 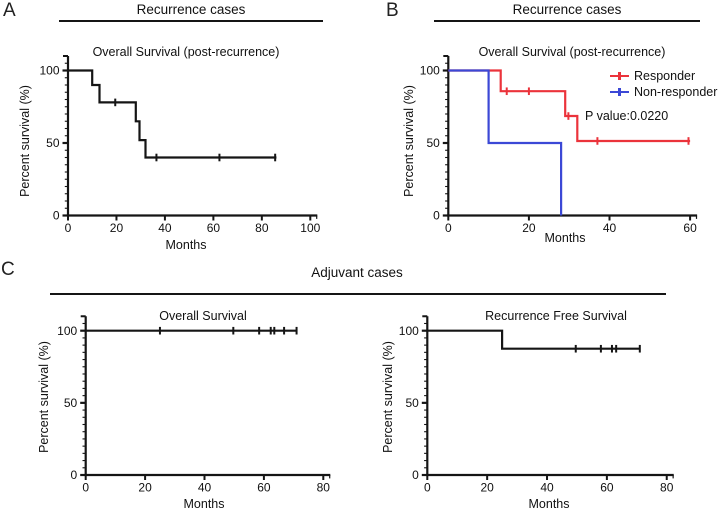 What do you see at coordinates (44, 397) in the screenshot?
I see `y-axis-label-c-left: Percent survival (%)` at bounding box center [44, 397].